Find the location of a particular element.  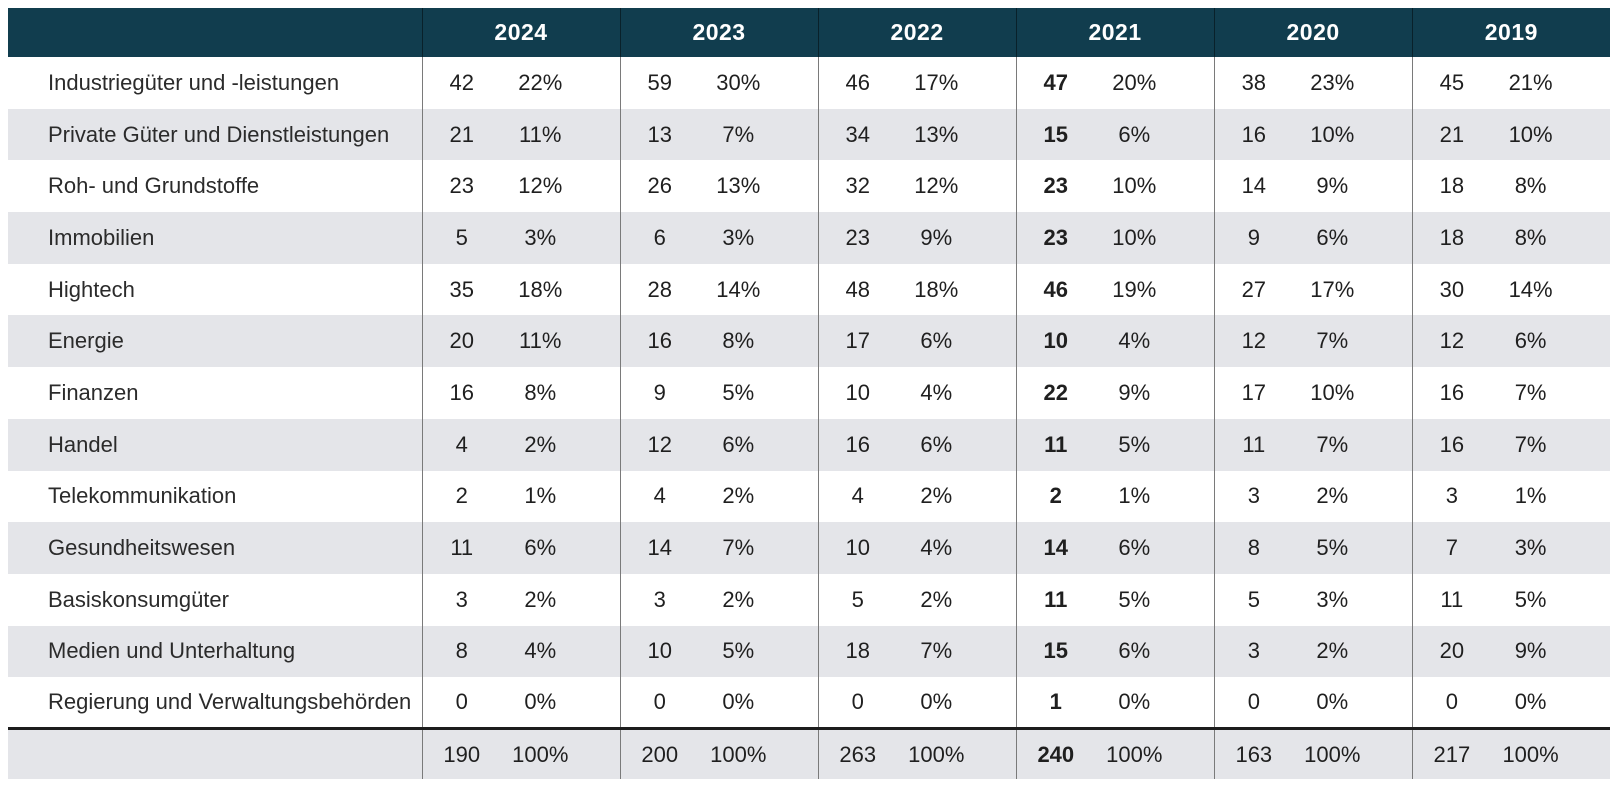

count-cell-2021: 46 is located at coordinates (1055, 289).